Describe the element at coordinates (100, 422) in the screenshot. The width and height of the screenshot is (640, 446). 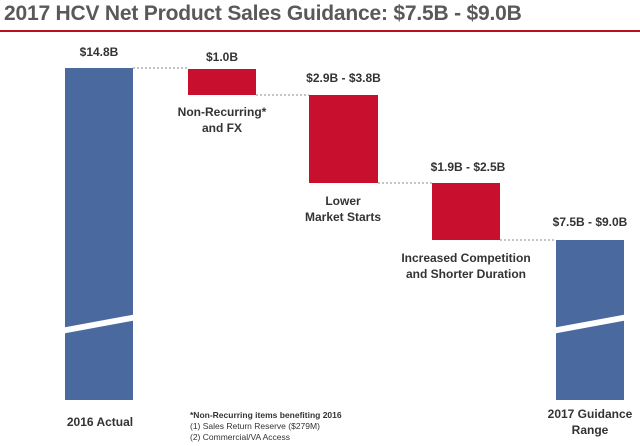
I see `category-label: 2016 Actual` at that location.